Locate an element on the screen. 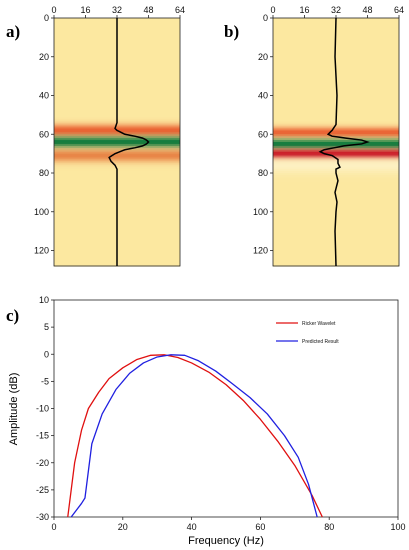 Image resolution: width=409 pixels, height=550 pixels. x-tick-label: 32 is located at coordinates (117, 10).